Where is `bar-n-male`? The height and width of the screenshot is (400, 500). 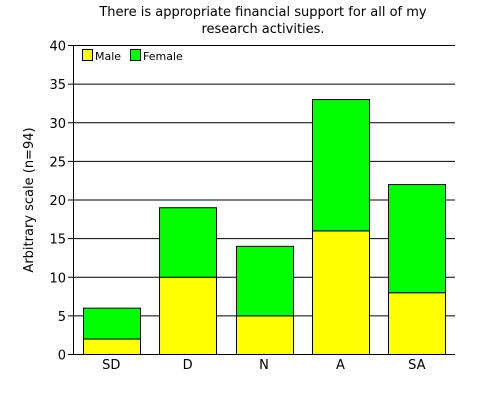 bar-n-male is located at coordinates (265, 335).